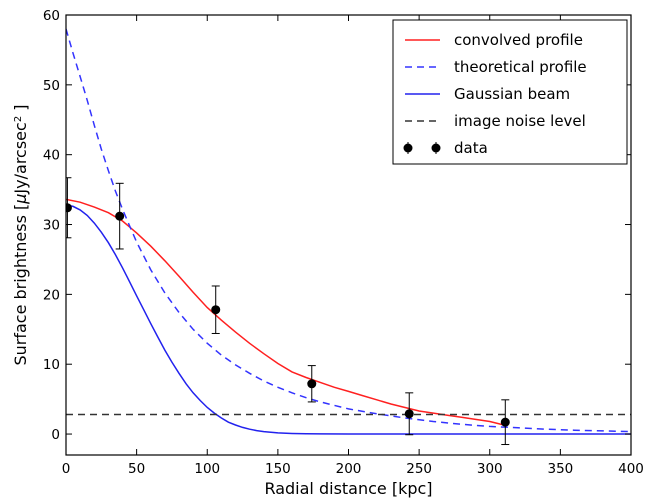 This screenshot has width=646, height=501. Describe the element at coordinates (66, 469) in the screenshot. I see `x-tick-label: 0` at that location.